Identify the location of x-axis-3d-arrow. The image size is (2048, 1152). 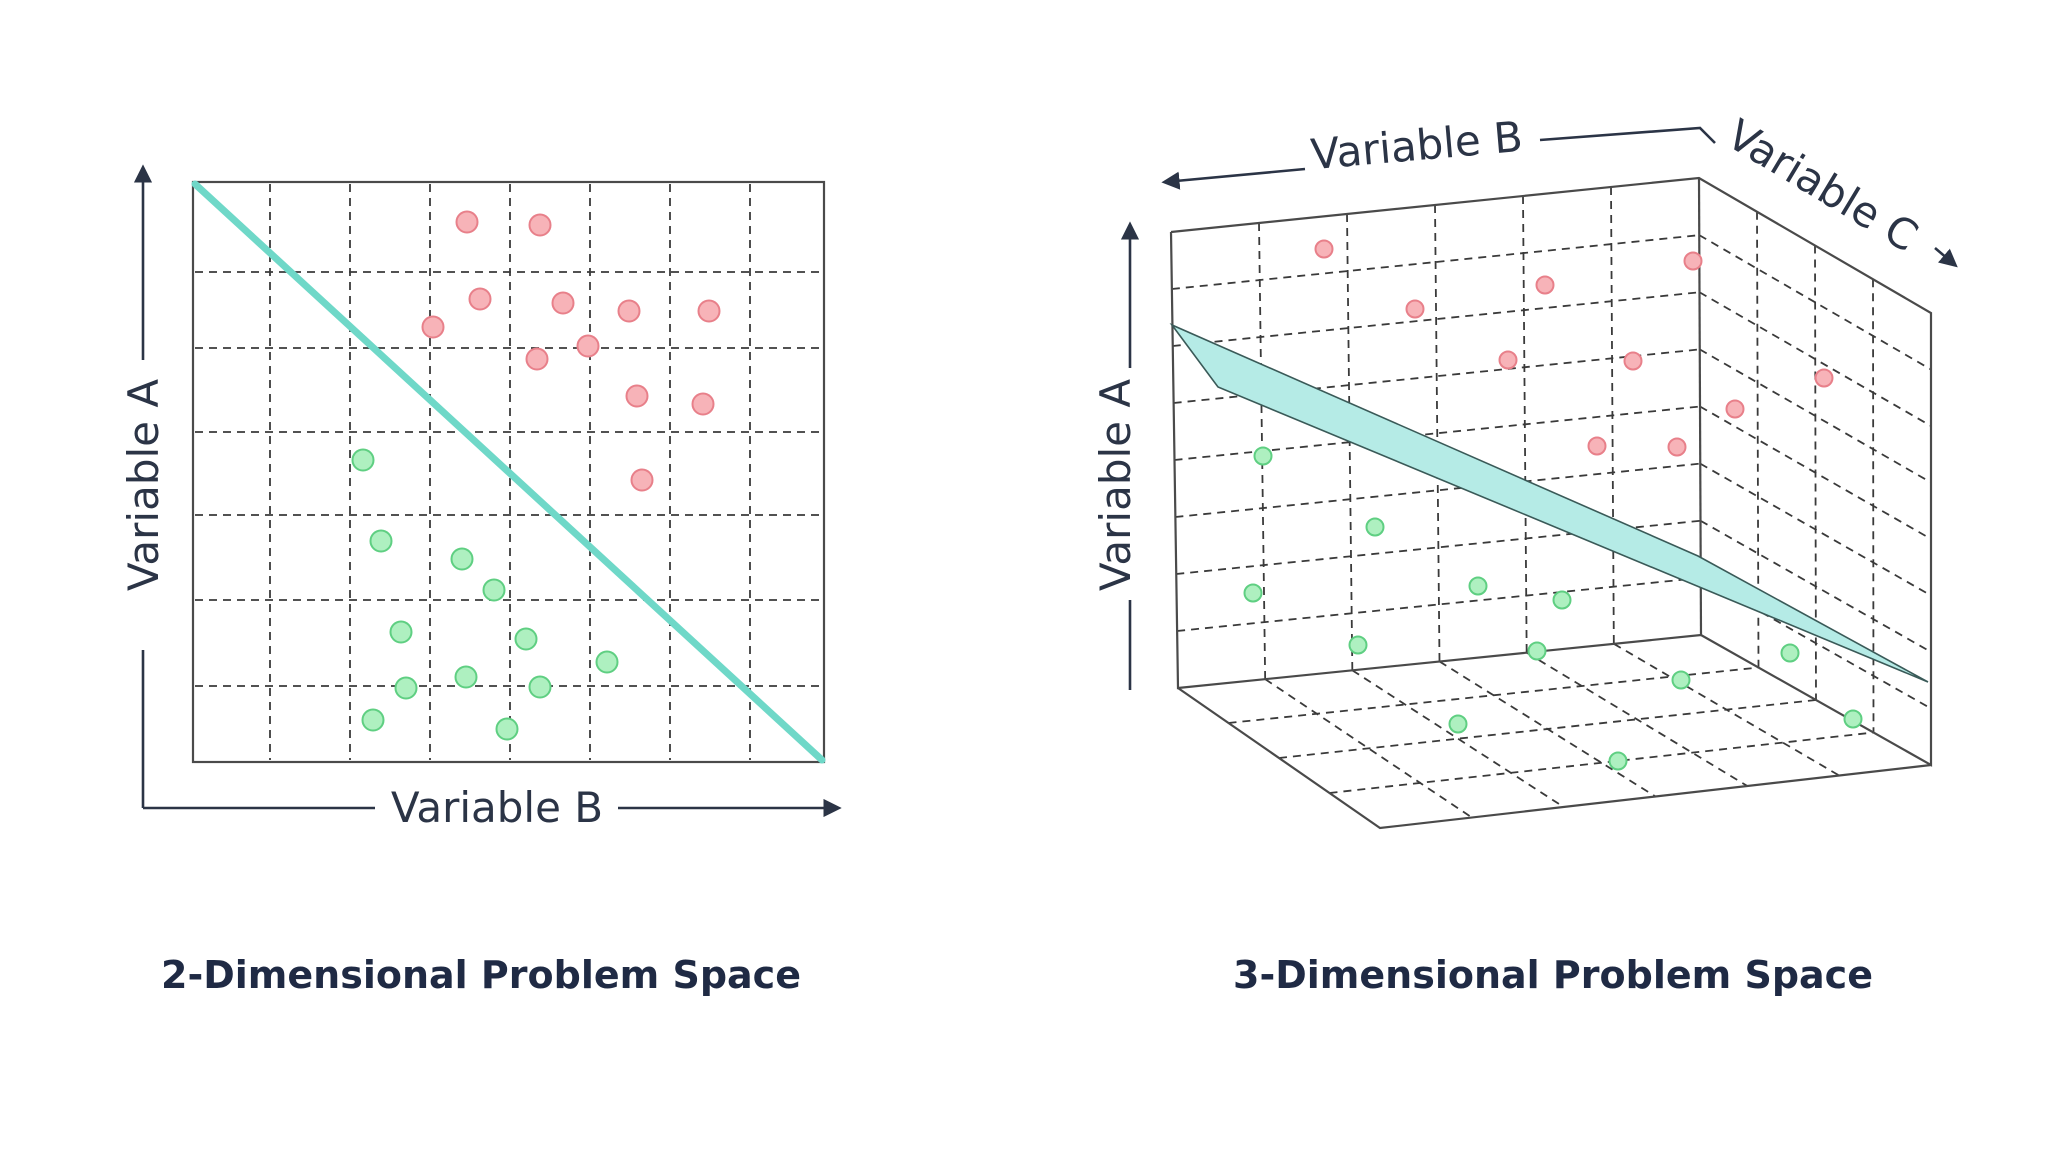
(1233, 178).